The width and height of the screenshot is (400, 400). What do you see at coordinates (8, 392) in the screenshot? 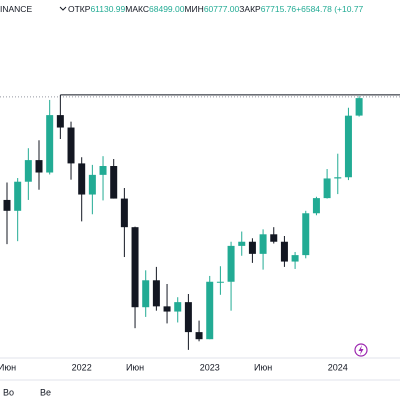
I see `footer-tab: Во` at bounding box center [8, 392].